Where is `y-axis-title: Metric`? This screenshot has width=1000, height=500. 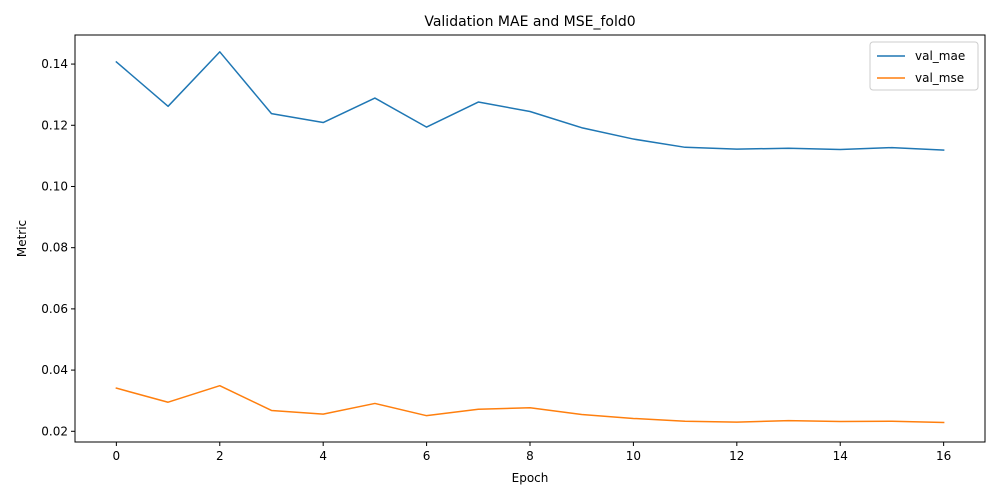 y-axis-title: Metric is located at coordinates (22, 238).